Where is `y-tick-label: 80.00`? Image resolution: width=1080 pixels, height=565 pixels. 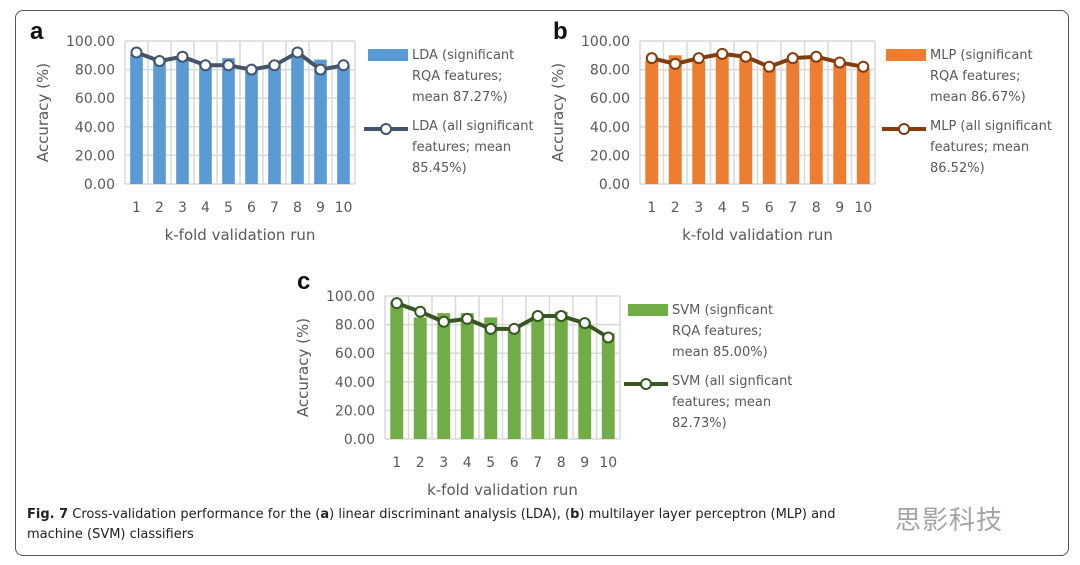 y-tick-label: 80.00 is located at coordinates (610, 71).